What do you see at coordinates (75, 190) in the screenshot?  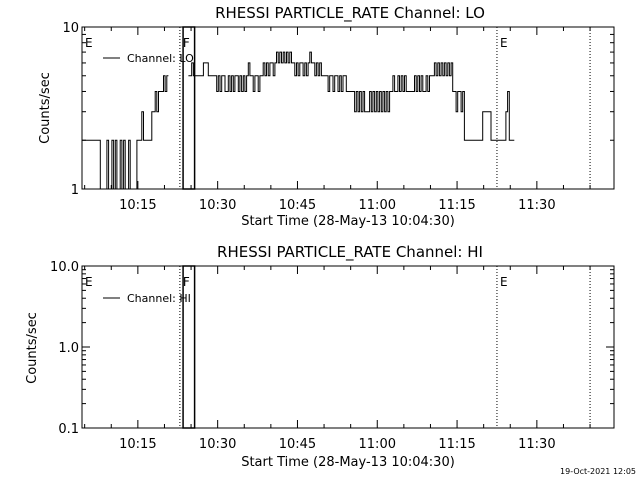 I see `y-tick-label: 1` at bounding box center [75, 190].